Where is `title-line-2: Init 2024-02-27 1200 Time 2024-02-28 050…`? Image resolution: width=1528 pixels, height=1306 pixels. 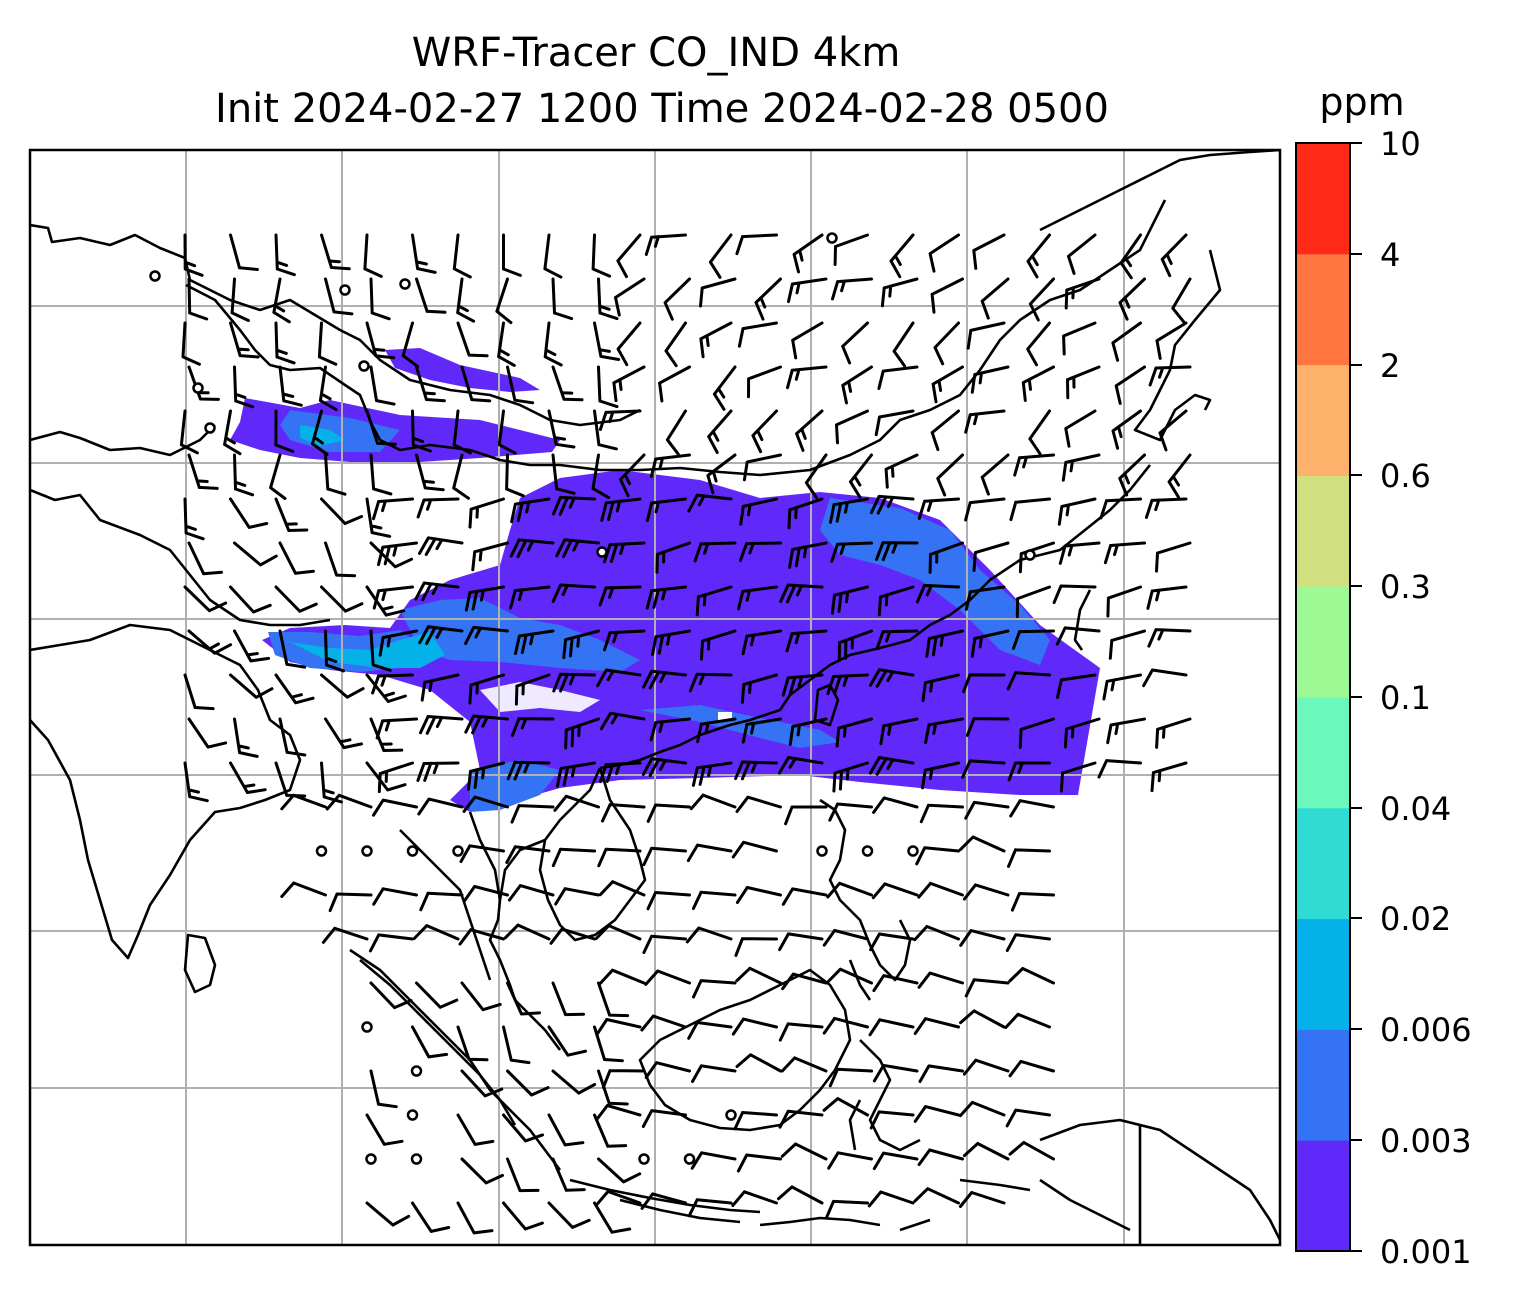 title-line-2: Init 2024-02-27 1200 Time 2024-02-28 050… is located at coordinates (662, 109).